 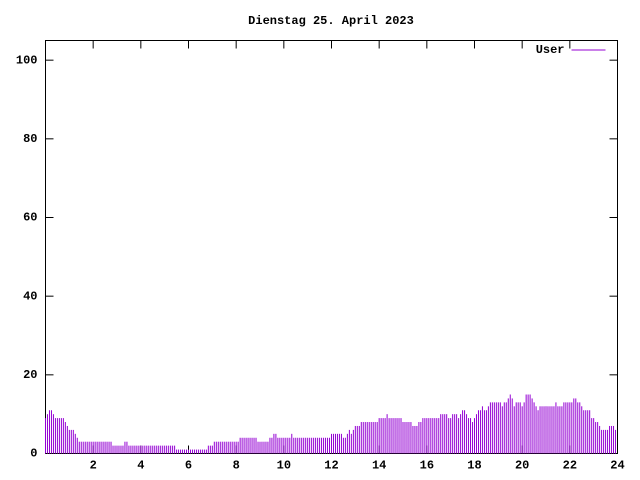 I want to click on x-tick-label: 2, so click(x=93, y=466).